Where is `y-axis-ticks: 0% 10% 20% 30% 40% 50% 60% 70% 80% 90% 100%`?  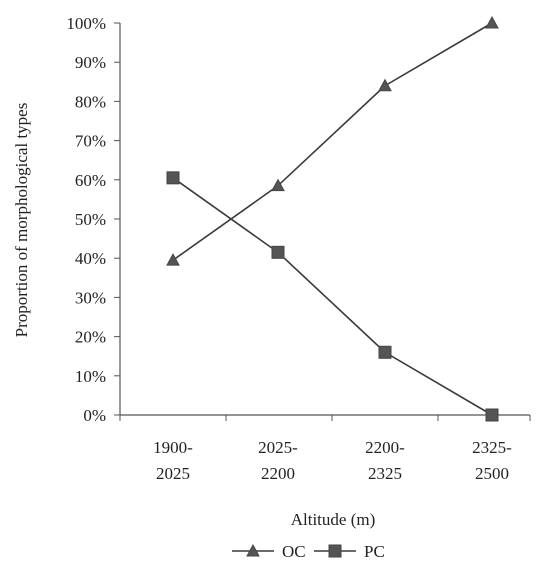 y-axis-ticks: 0% 10% 20% 30% 40% 50% 60% 70% 80% 90% 100% is located at coordinates (93, 219).